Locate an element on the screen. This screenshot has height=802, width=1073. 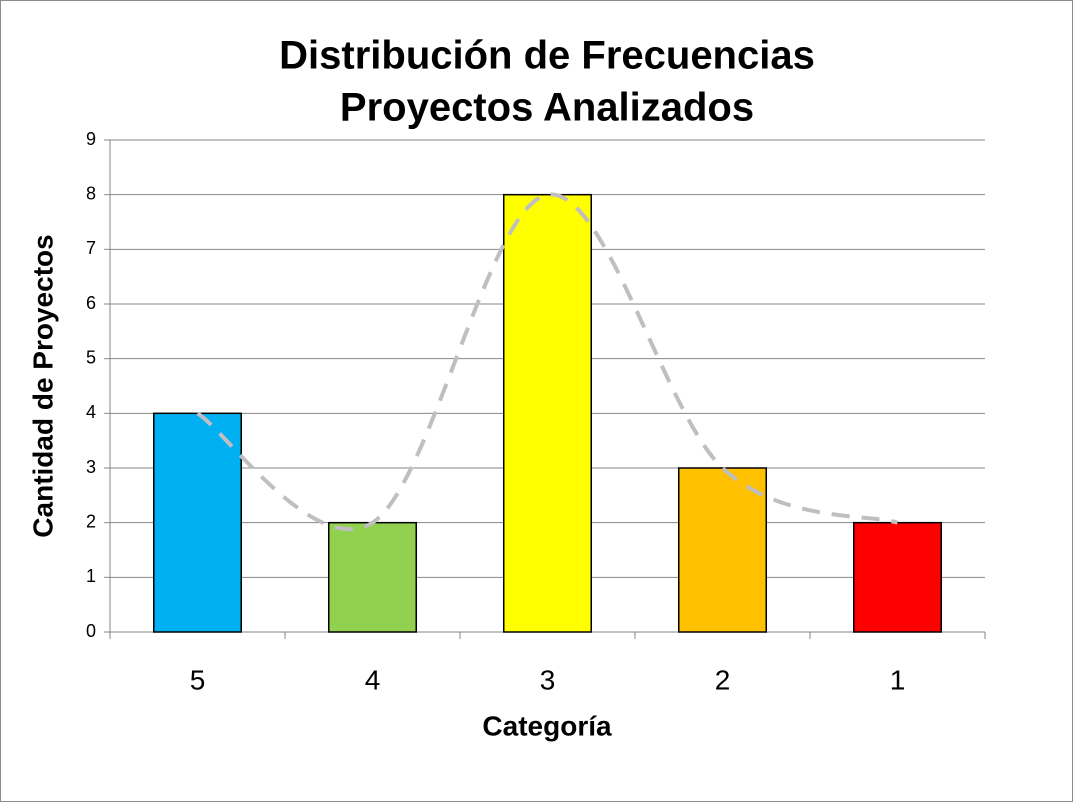
y-axis-title: Cantidad de Proyectos is located at coordinates (42, 385).